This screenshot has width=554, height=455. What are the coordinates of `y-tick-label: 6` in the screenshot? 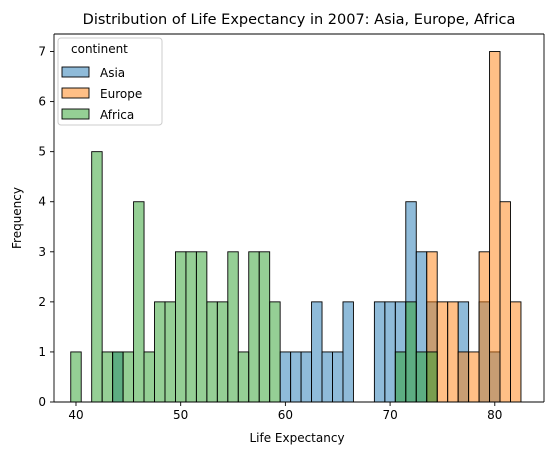 It's located at (42, 102).